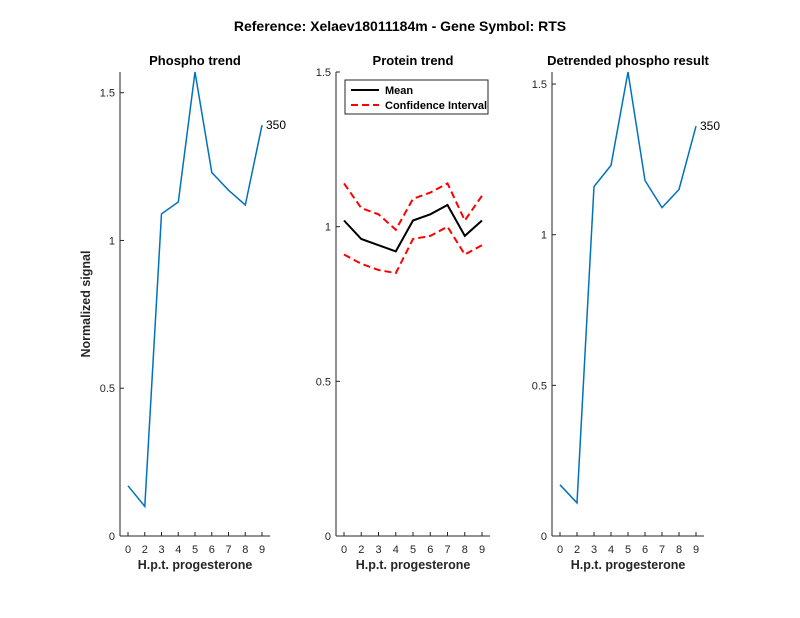 Image resolution: width=800 pixels, height=618 pixels. What do you see at coordinates (416, 97) in the screenshot?
I see `legend-box` at bounding box center [416, 97].